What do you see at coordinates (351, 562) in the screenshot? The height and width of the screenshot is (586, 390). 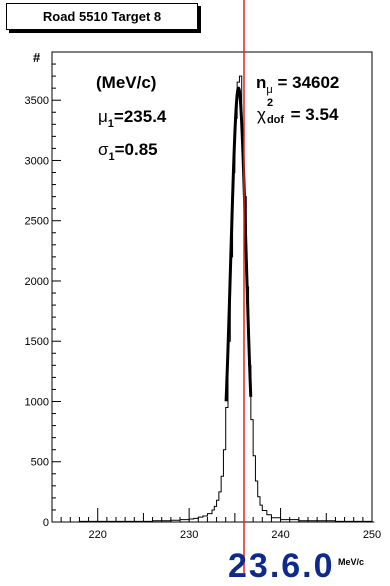 I see `x-axis-label: MeV/c` at bounding box center [351, 562].